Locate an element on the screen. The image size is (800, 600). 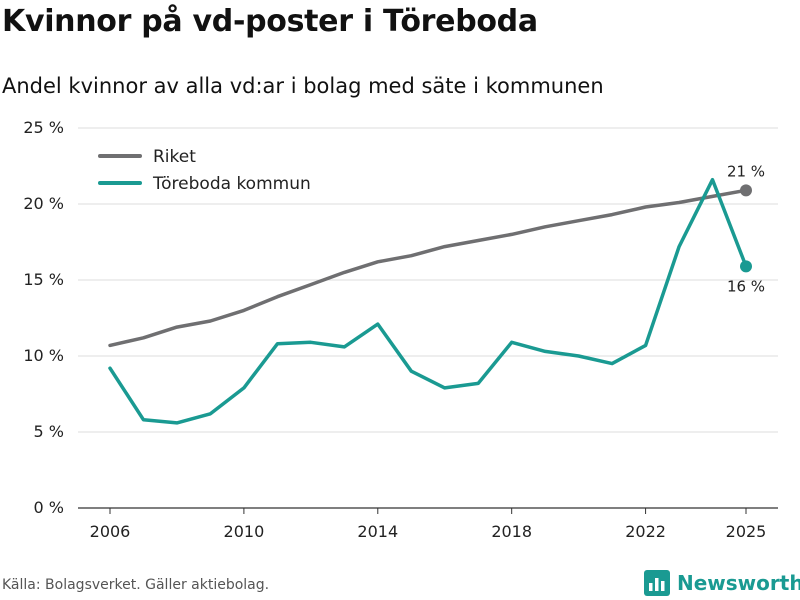
bar-chart-icon is located at coordinates (657, 583).